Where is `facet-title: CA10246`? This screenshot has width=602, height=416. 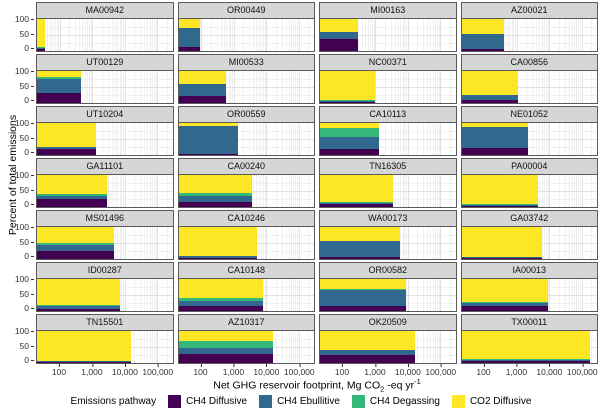 facet-title: CA10246 is located at coordinates (246, 218).